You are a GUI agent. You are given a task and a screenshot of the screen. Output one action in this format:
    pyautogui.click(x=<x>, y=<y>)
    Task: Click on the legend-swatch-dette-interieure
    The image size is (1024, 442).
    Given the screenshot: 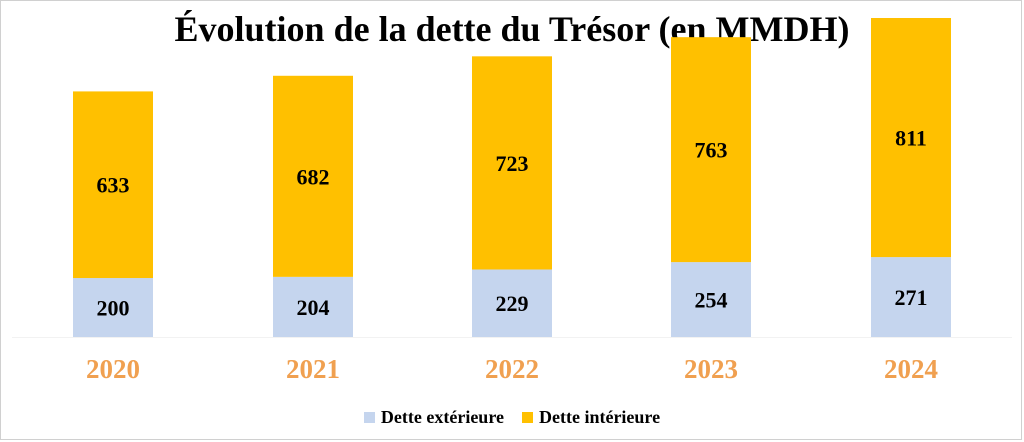 What is the action you would take?
    pyautogui.click(x=527, y=417)
    